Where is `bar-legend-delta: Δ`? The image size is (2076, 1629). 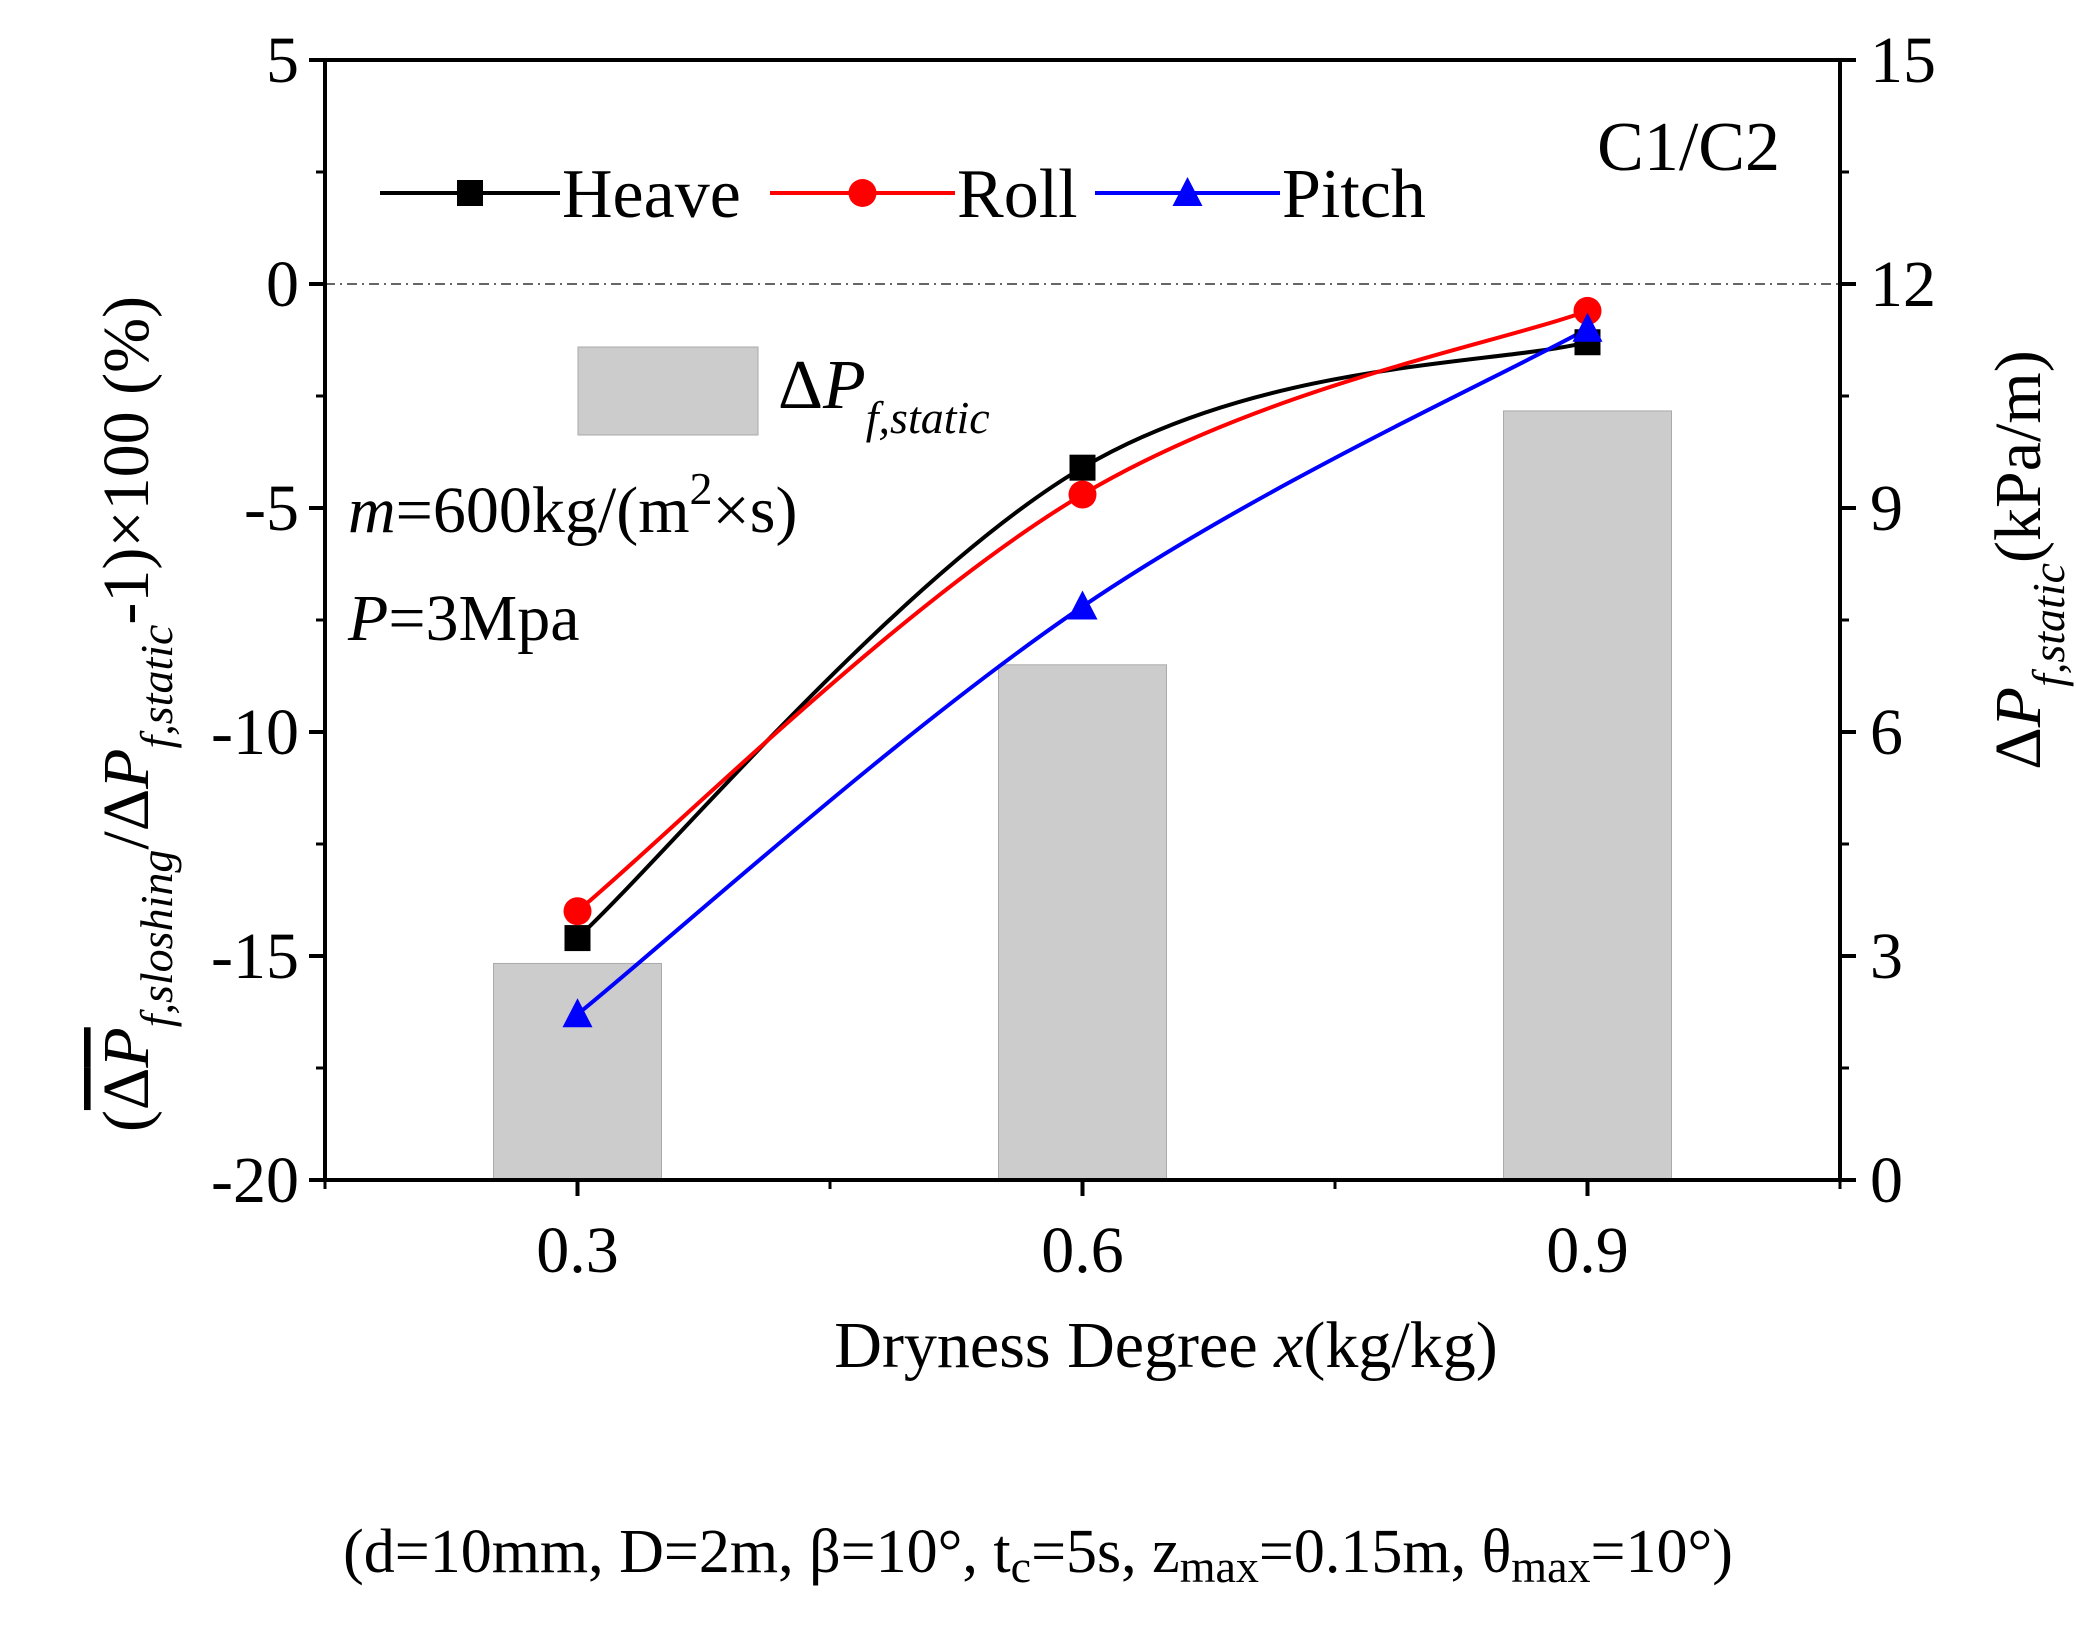
bar-legend-delta: Δ is located at coordinates (800, 385).